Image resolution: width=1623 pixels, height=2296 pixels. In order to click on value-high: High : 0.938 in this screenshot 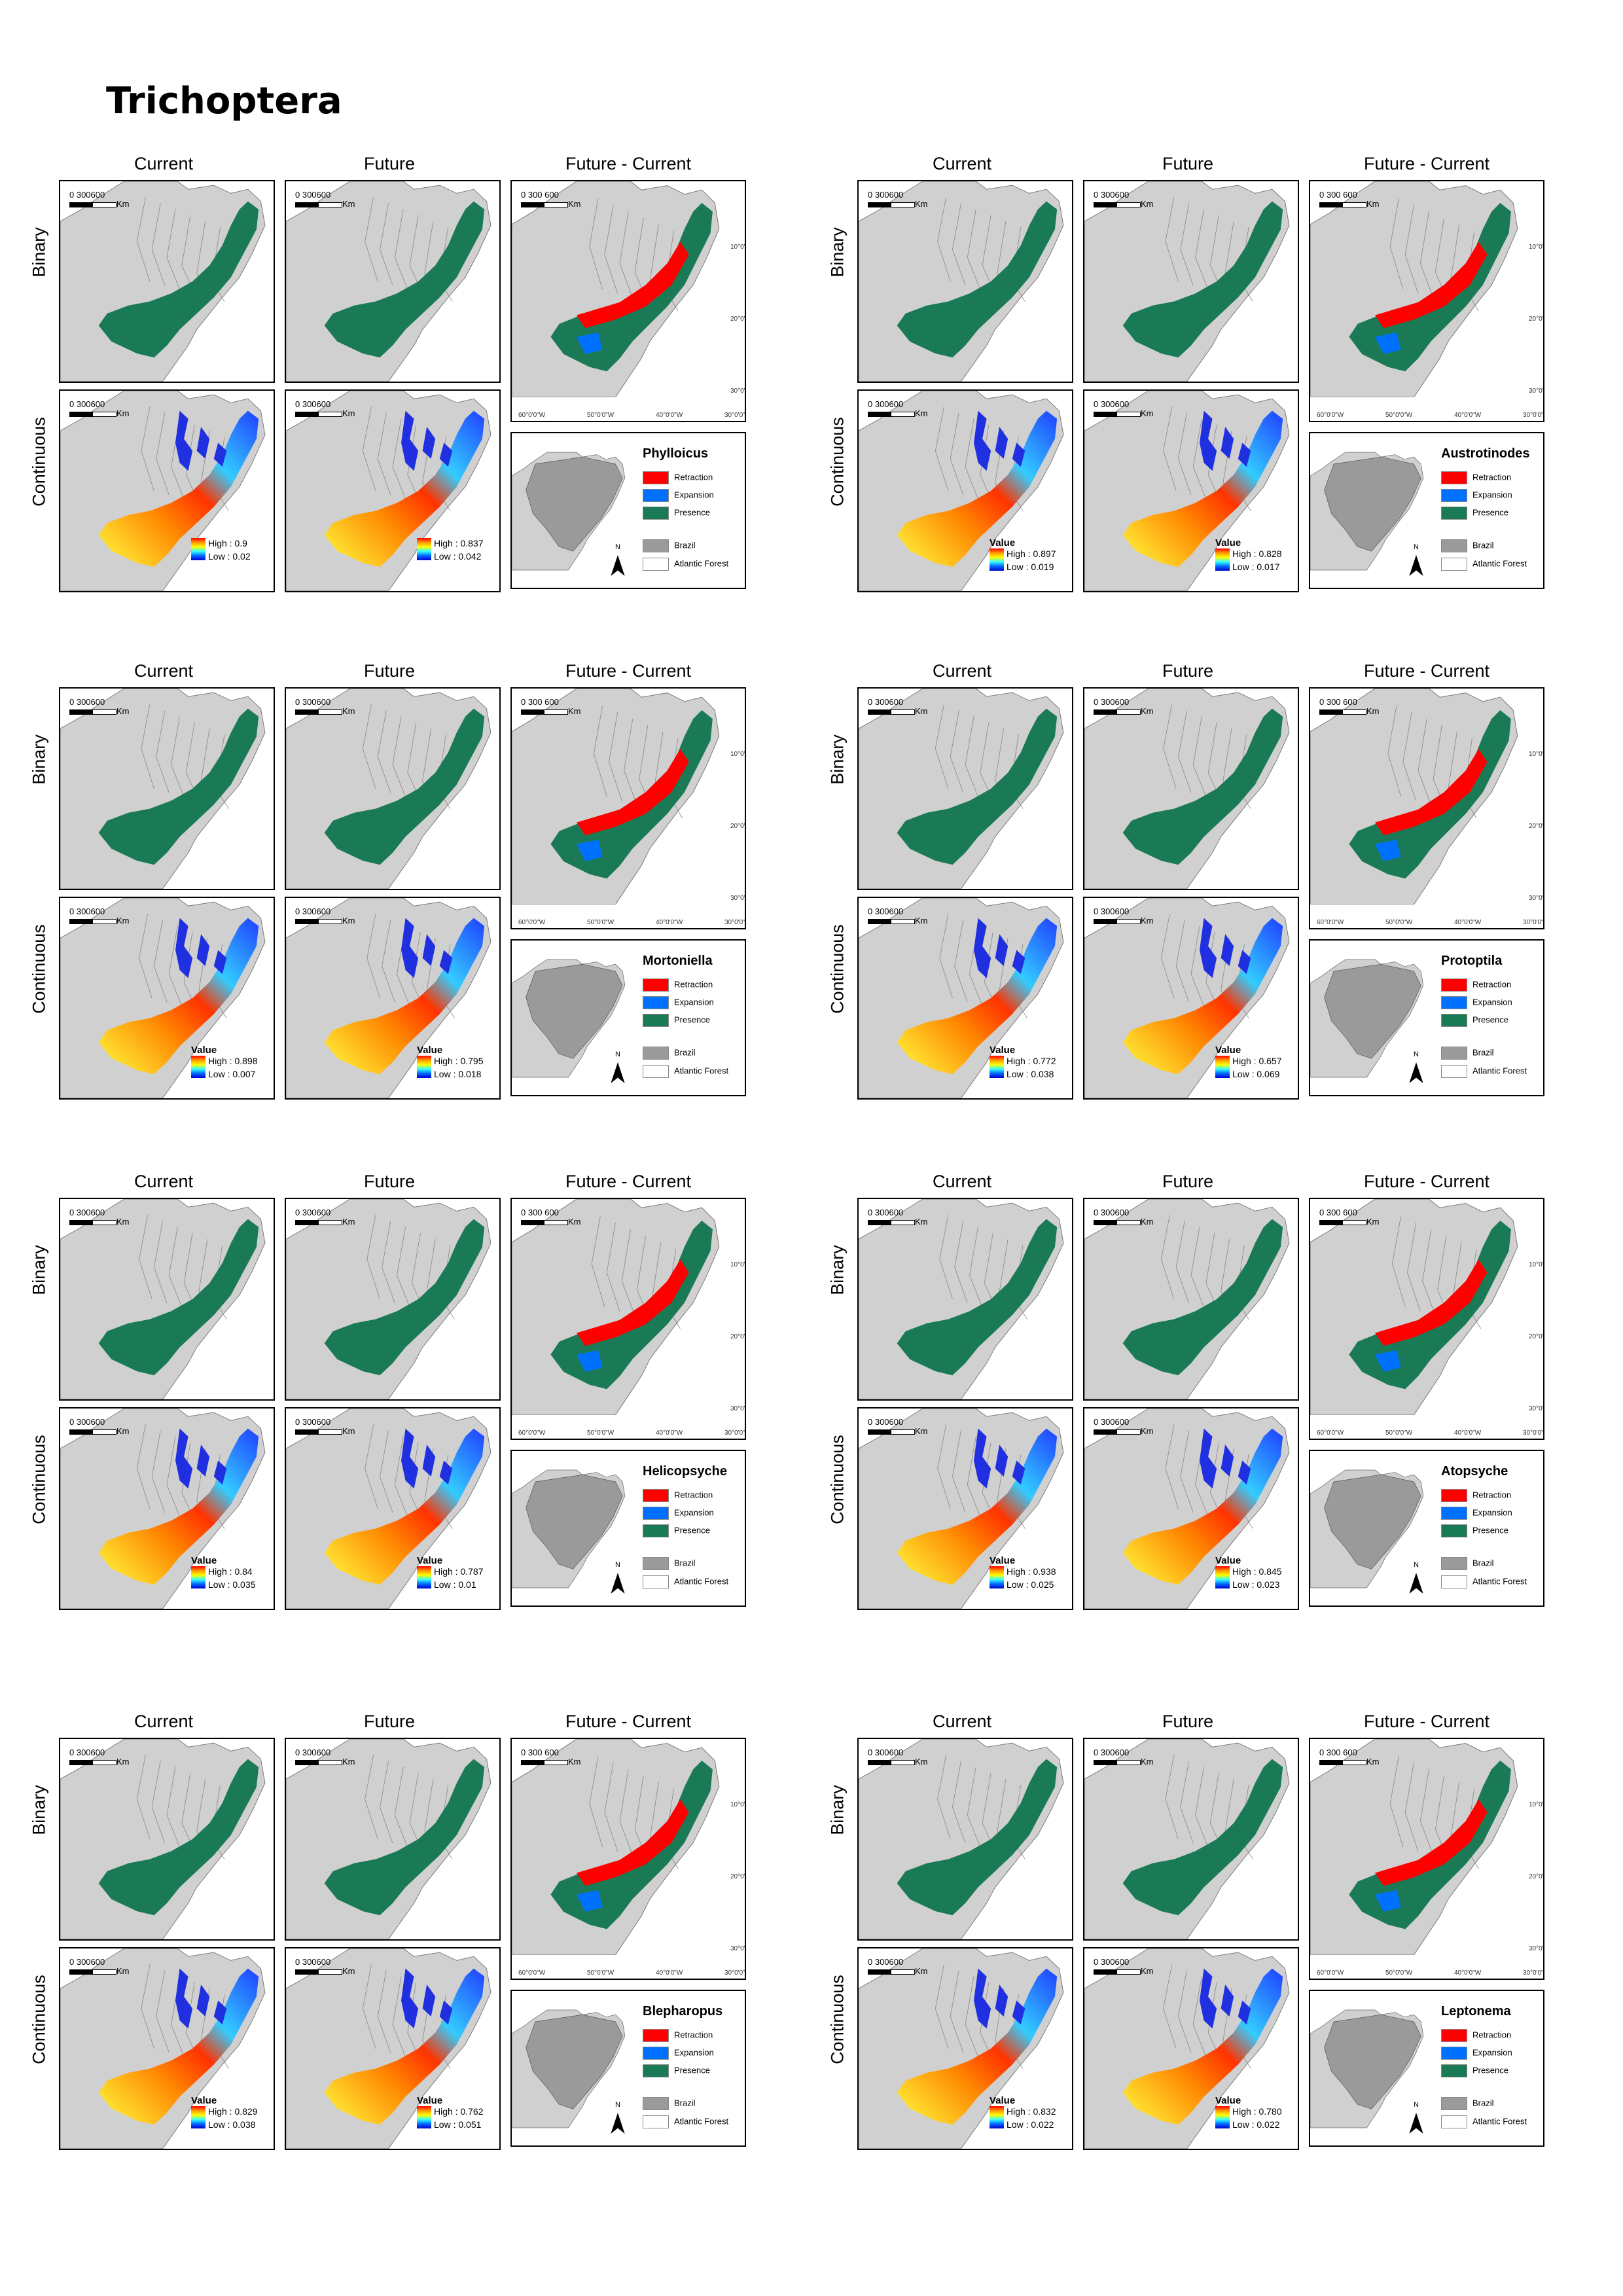, I will do `click(1031, 1572)`.